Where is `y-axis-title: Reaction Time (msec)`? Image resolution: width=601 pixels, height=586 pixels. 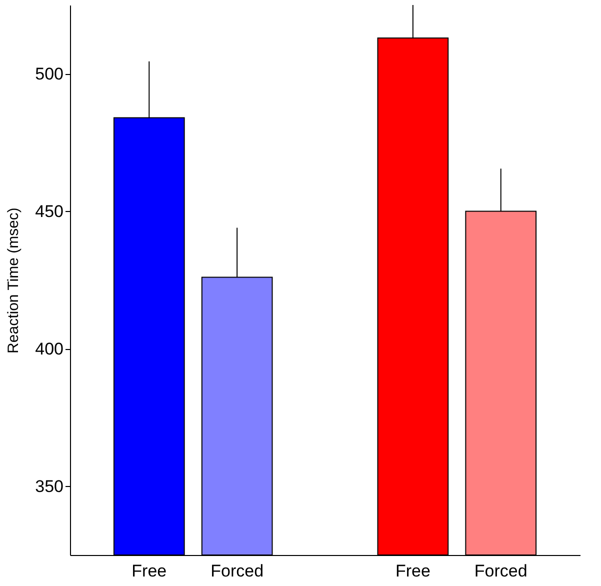
y-axis-title: Reaction Time (msec) is located at coordinates (13, 281).